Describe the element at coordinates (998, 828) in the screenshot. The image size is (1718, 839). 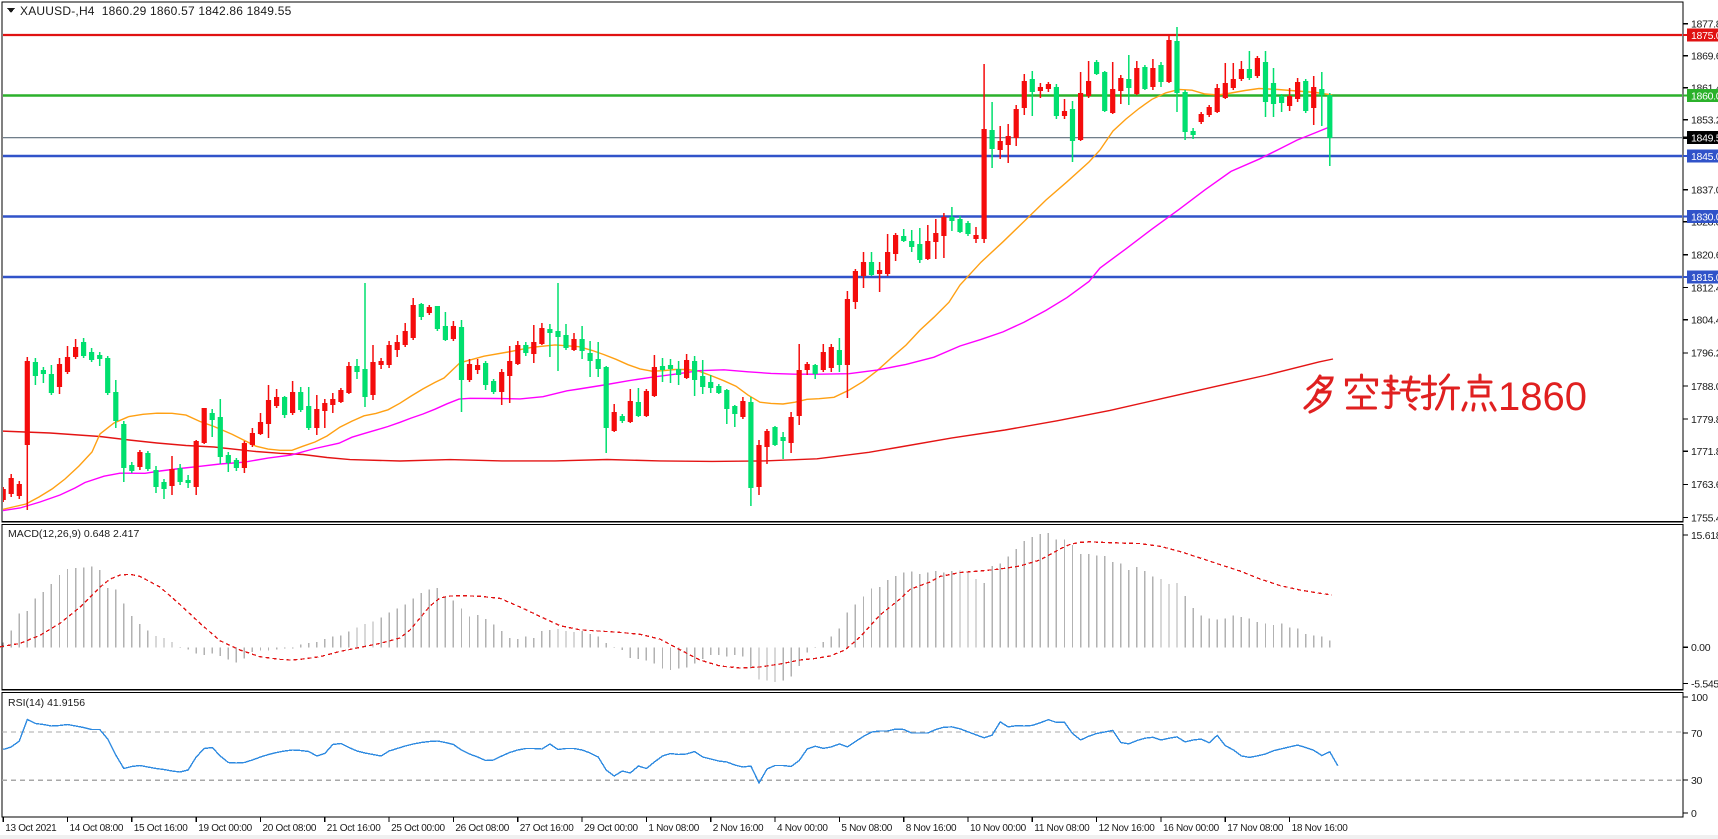
I see `svg-text: 10 Nov 00:00` at that location.